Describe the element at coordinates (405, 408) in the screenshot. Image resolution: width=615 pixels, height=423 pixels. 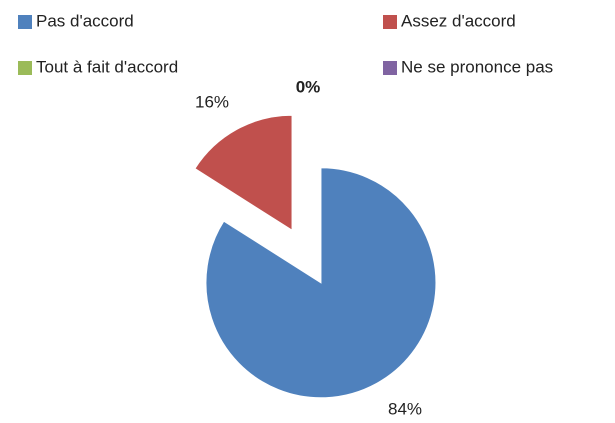
I see `data-label: 84%` at that location.